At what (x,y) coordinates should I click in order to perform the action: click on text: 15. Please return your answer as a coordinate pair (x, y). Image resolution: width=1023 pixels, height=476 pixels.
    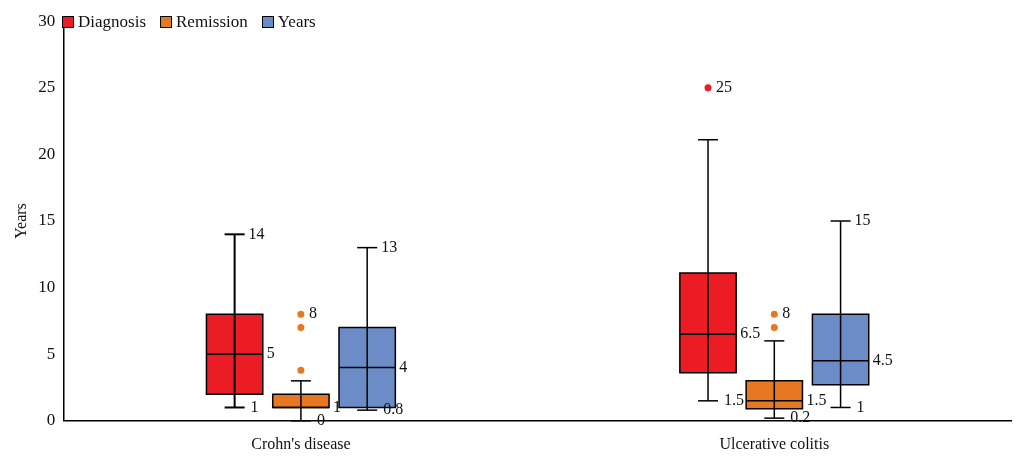
    Looking at the image, I should click on (862, 220).